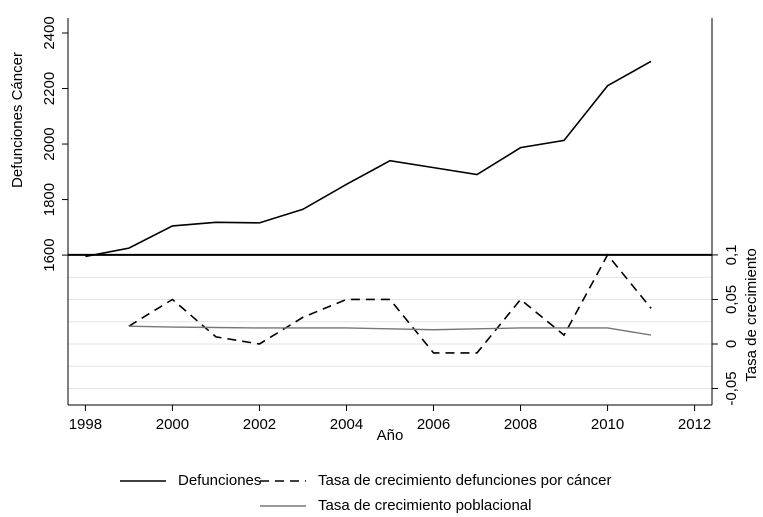 Image resolution: width=763 pixels, height=517 pixels. I want to click on x-tick-label: 2008, so click(520, 424).